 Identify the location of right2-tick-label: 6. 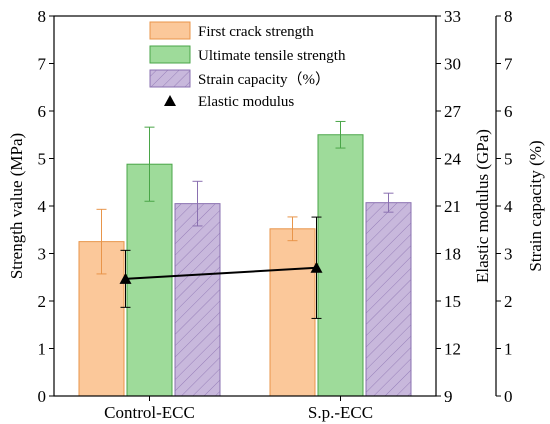
(508, 111).